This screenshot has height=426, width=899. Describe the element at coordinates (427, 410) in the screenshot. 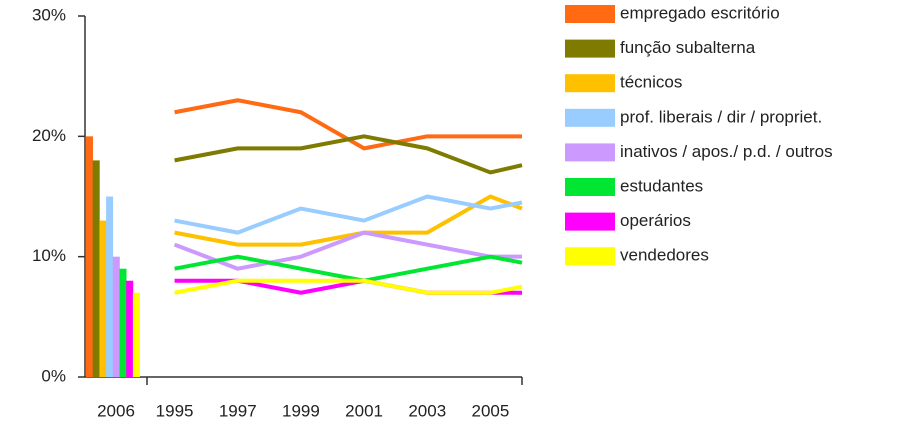

I see `x-tick-label: 2003` at that location.